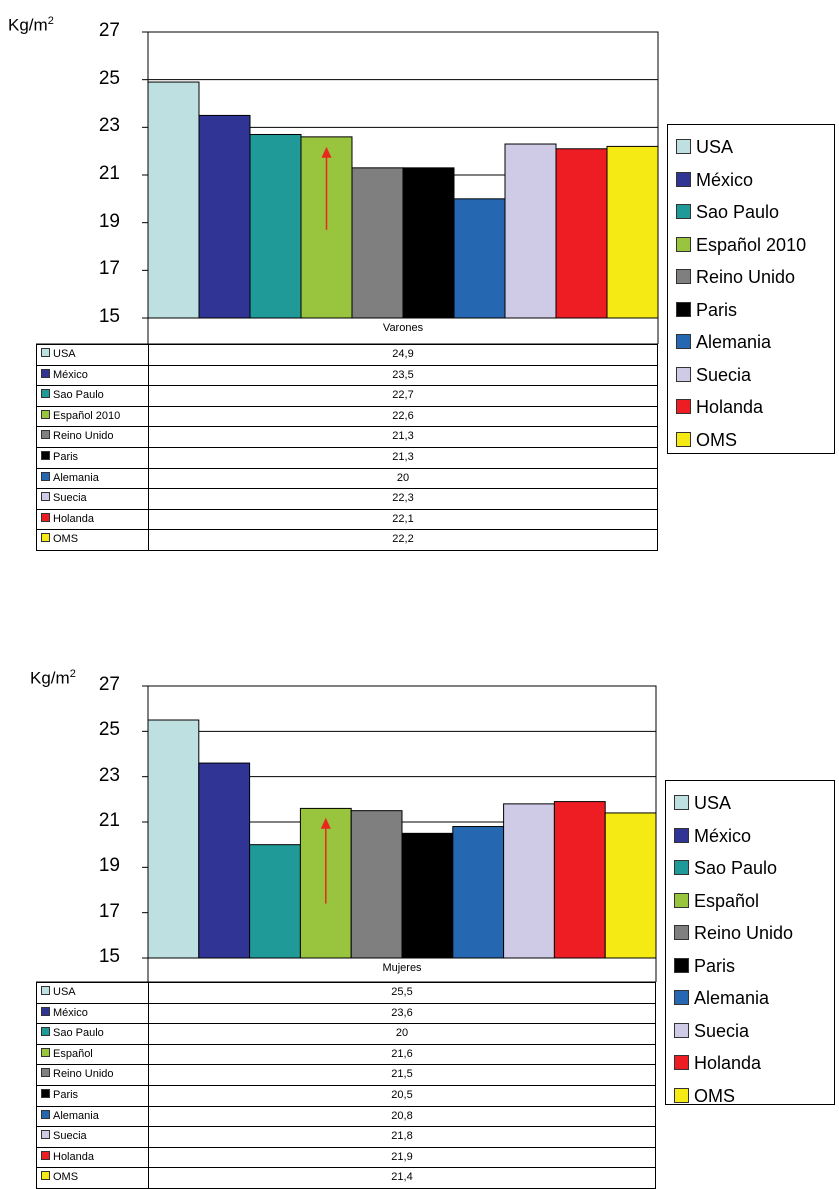 Image resolution: width=839 pixels, height=1189 pixels. What do you see at coordinates (92, 1137) in the screenshot?
I see `table-series-name: Suecia` at bounding box center [92, 1137].